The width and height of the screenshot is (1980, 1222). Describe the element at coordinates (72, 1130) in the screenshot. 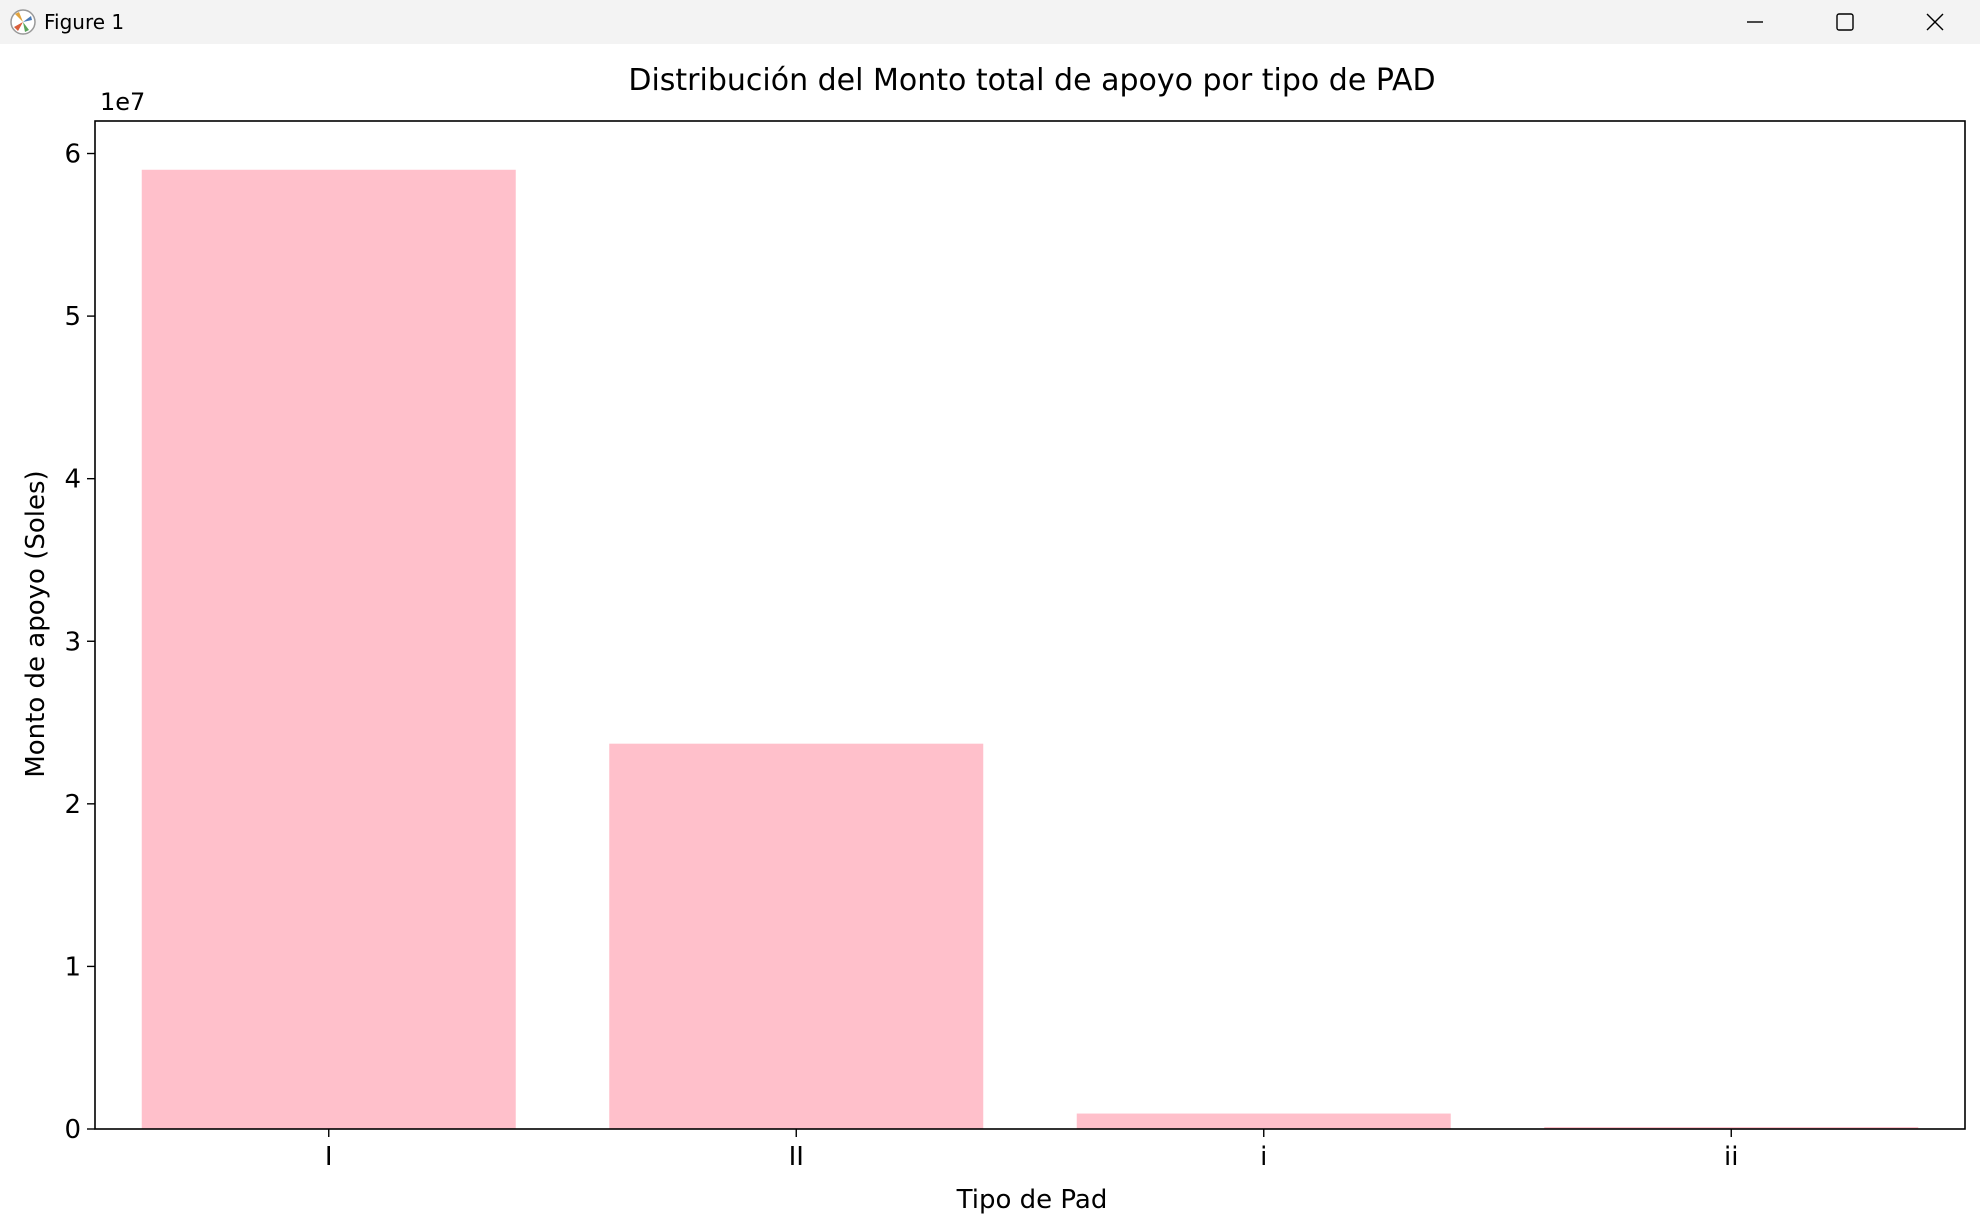

I see `y-tick-label: 0` at that location.